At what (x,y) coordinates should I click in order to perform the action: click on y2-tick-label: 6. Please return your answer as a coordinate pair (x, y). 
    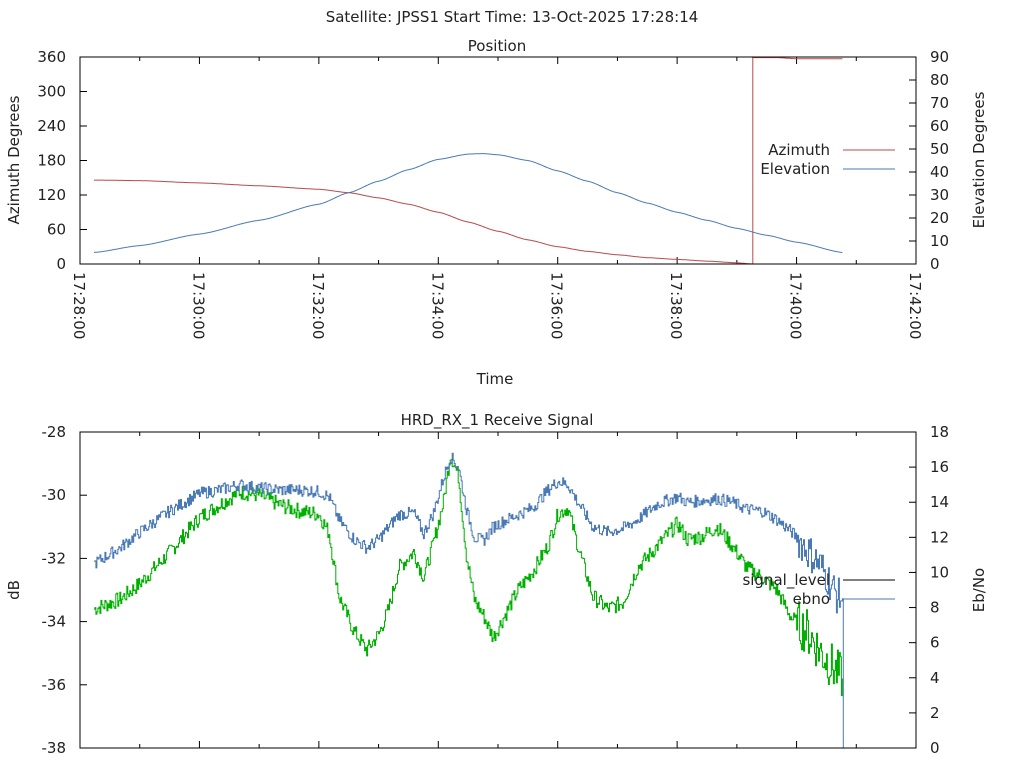
    Looking at the image, I should click on (935, 643).